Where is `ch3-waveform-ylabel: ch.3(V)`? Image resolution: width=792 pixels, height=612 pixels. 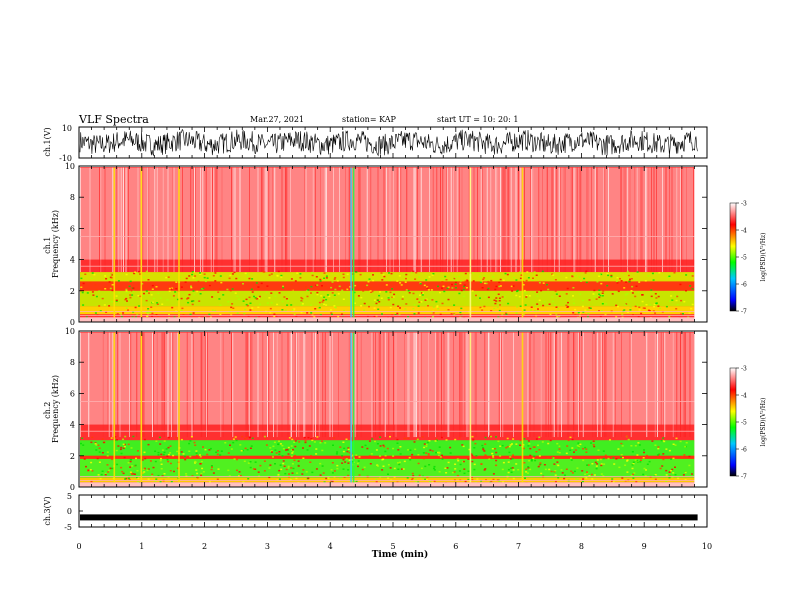
ch3-waveform-ylabel: ch.3(V) is located at coordinates (47, 510).